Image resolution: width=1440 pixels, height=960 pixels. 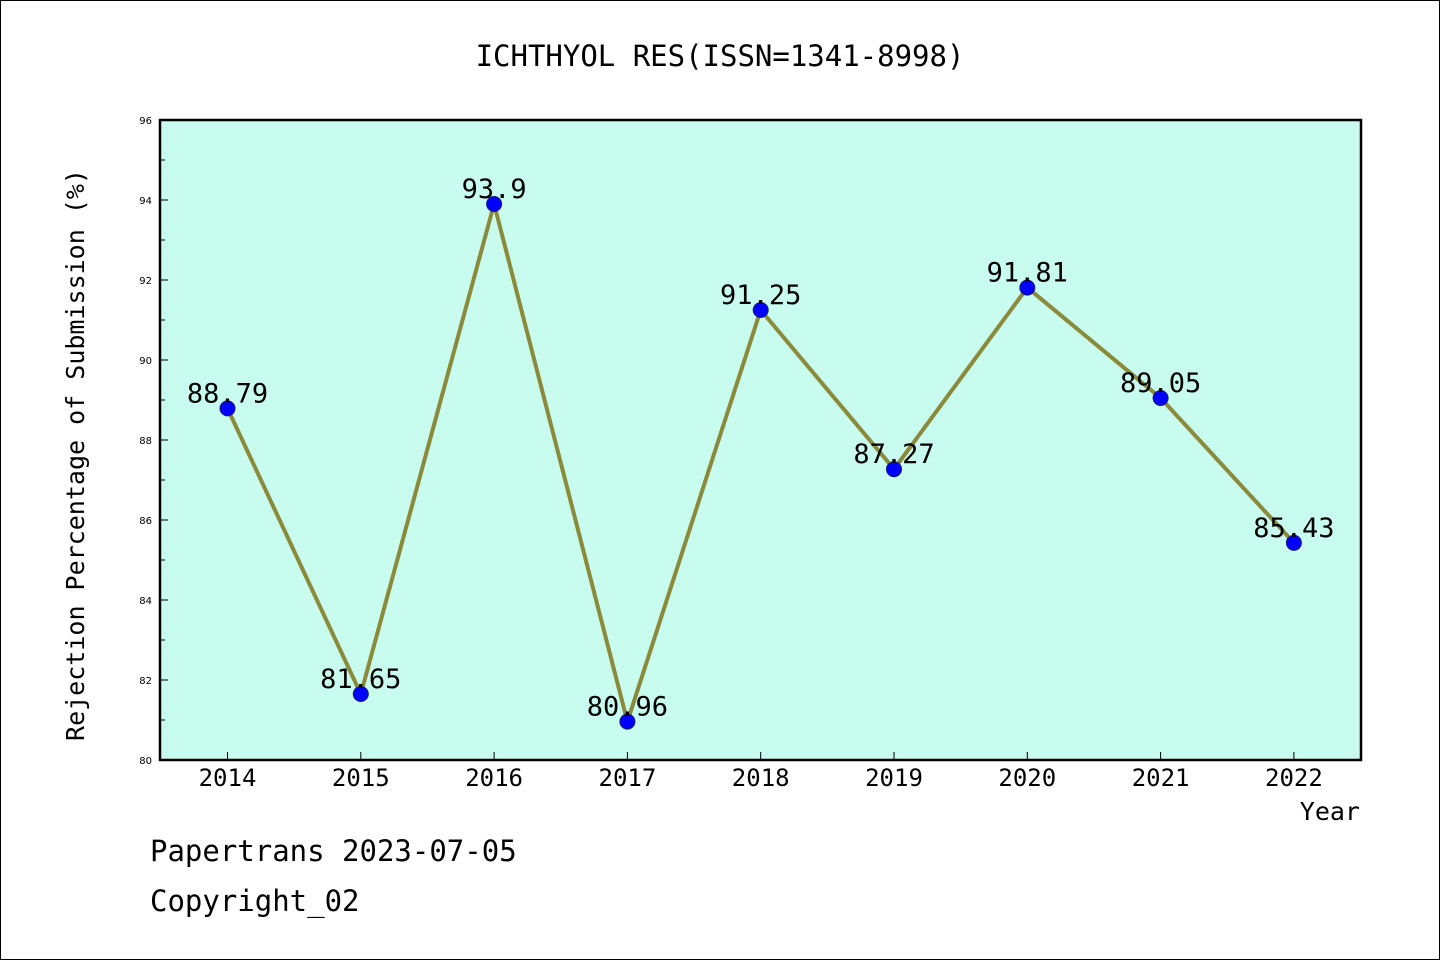 What do you see at coordinates (145, 281) in the screenshot?
I see `y-tick-label: 92` at bounding box center [145, 281].